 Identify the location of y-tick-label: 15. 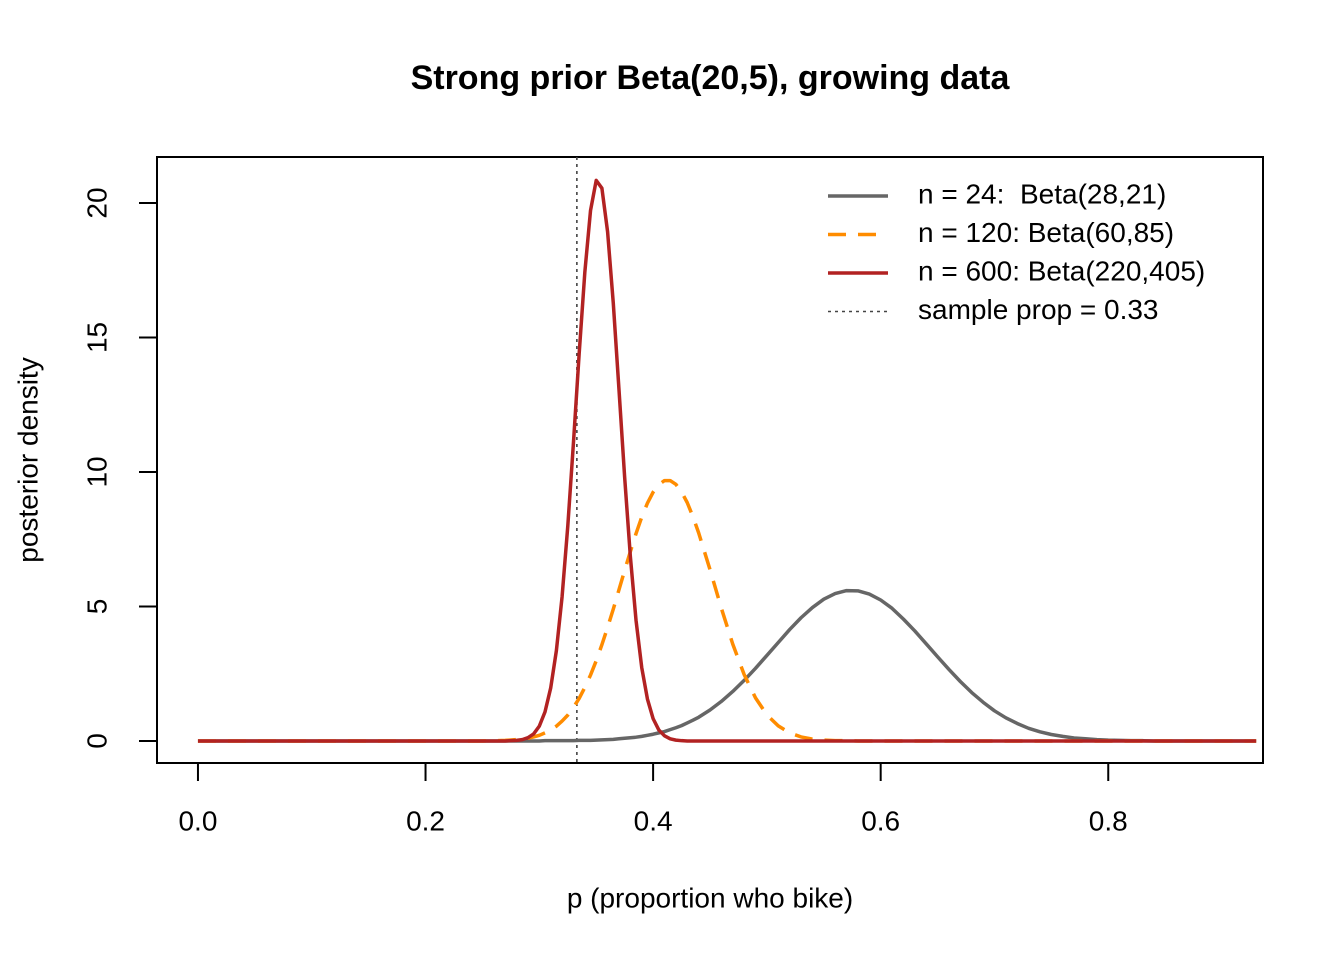
(96, 337).